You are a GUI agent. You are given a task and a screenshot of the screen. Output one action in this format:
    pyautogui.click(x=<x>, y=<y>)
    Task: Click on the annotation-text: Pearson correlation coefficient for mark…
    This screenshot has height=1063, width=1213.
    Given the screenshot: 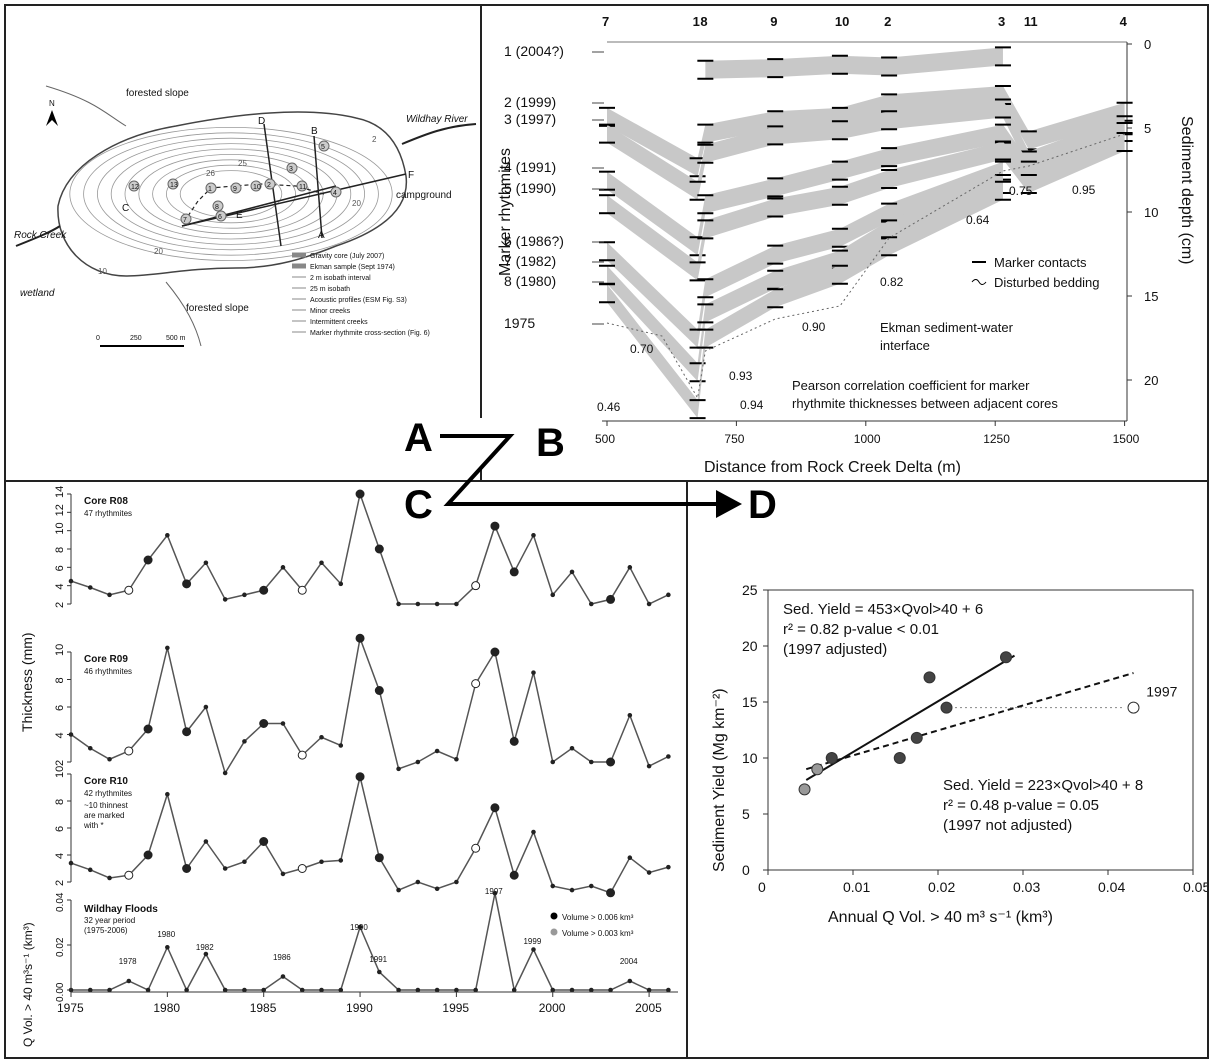 What is the action you would take?
    pyautogui.click(x=911, y=385)
    